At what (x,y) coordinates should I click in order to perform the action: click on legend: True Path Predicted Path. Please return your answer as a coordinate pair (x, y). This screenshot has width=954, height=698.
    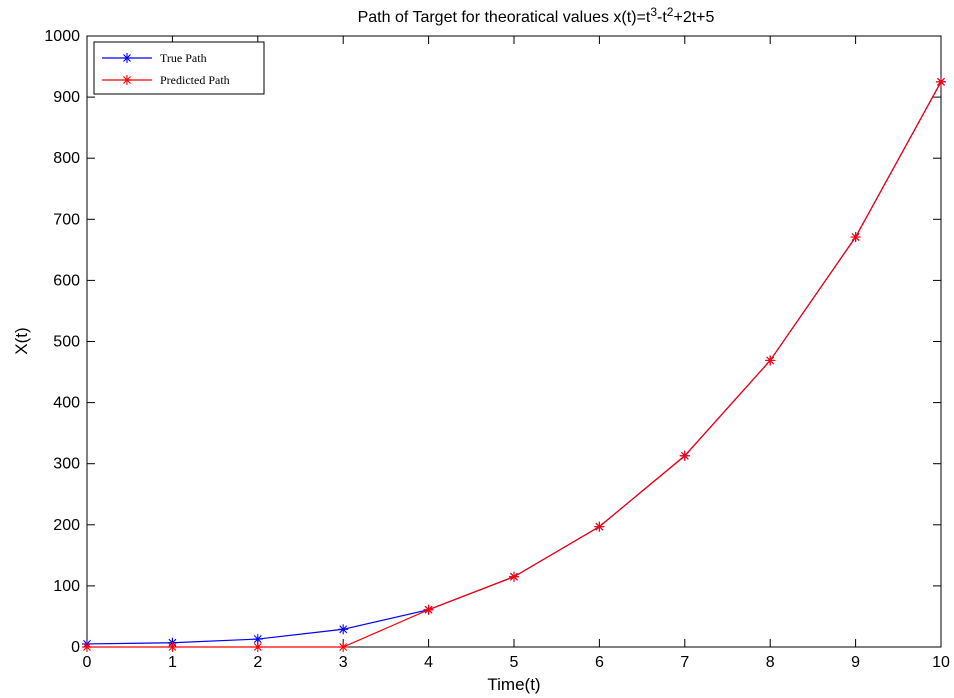
    Looking at the image, I should click on (179, 68).